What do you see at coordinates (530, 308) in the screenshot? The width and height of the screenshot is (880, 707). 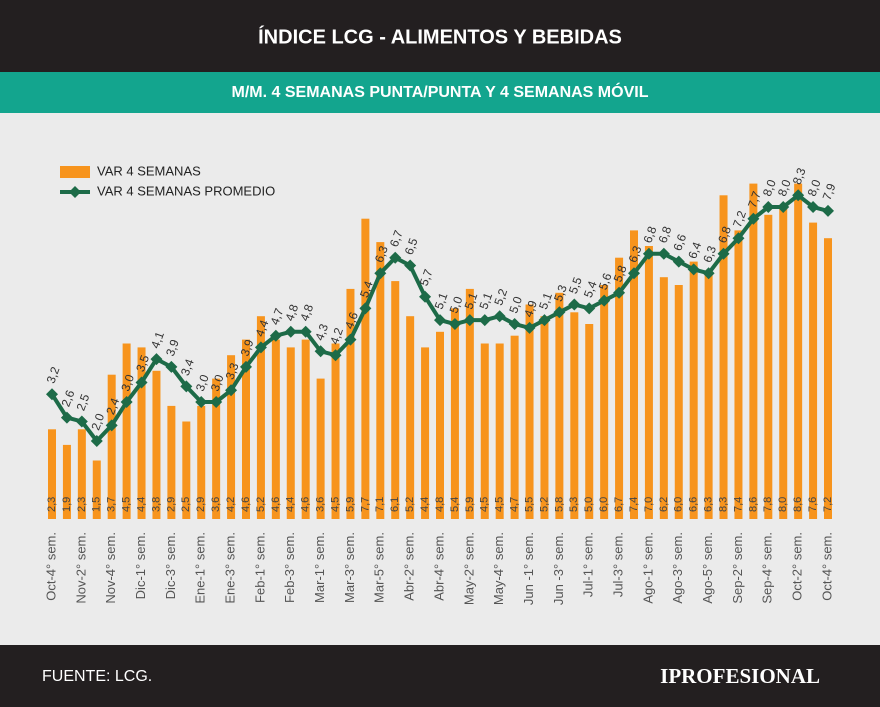 I see `line-value-label: 4,9` at bounding box center [530, 308].